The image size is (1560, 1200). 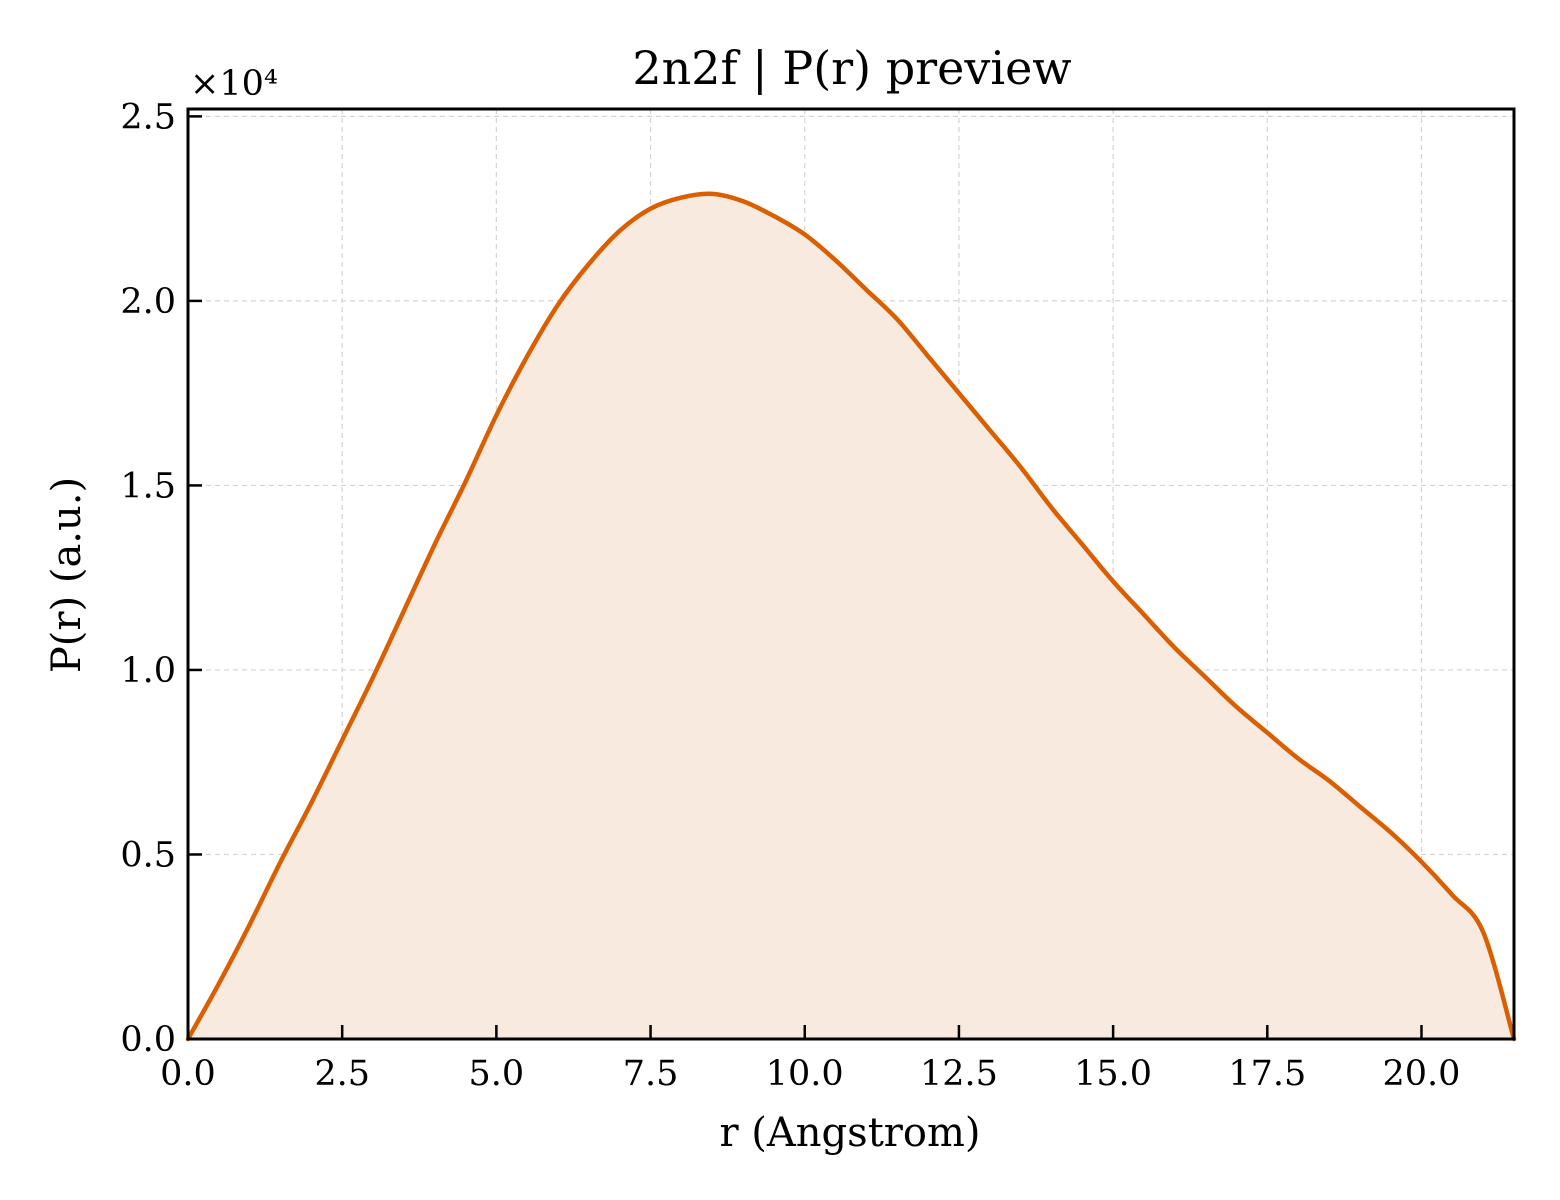 What do you see at coordinates (234, 84) in the screenshot?
I see `y-axis-offset-label: ×10⁴` at bounding box center [234, 84].